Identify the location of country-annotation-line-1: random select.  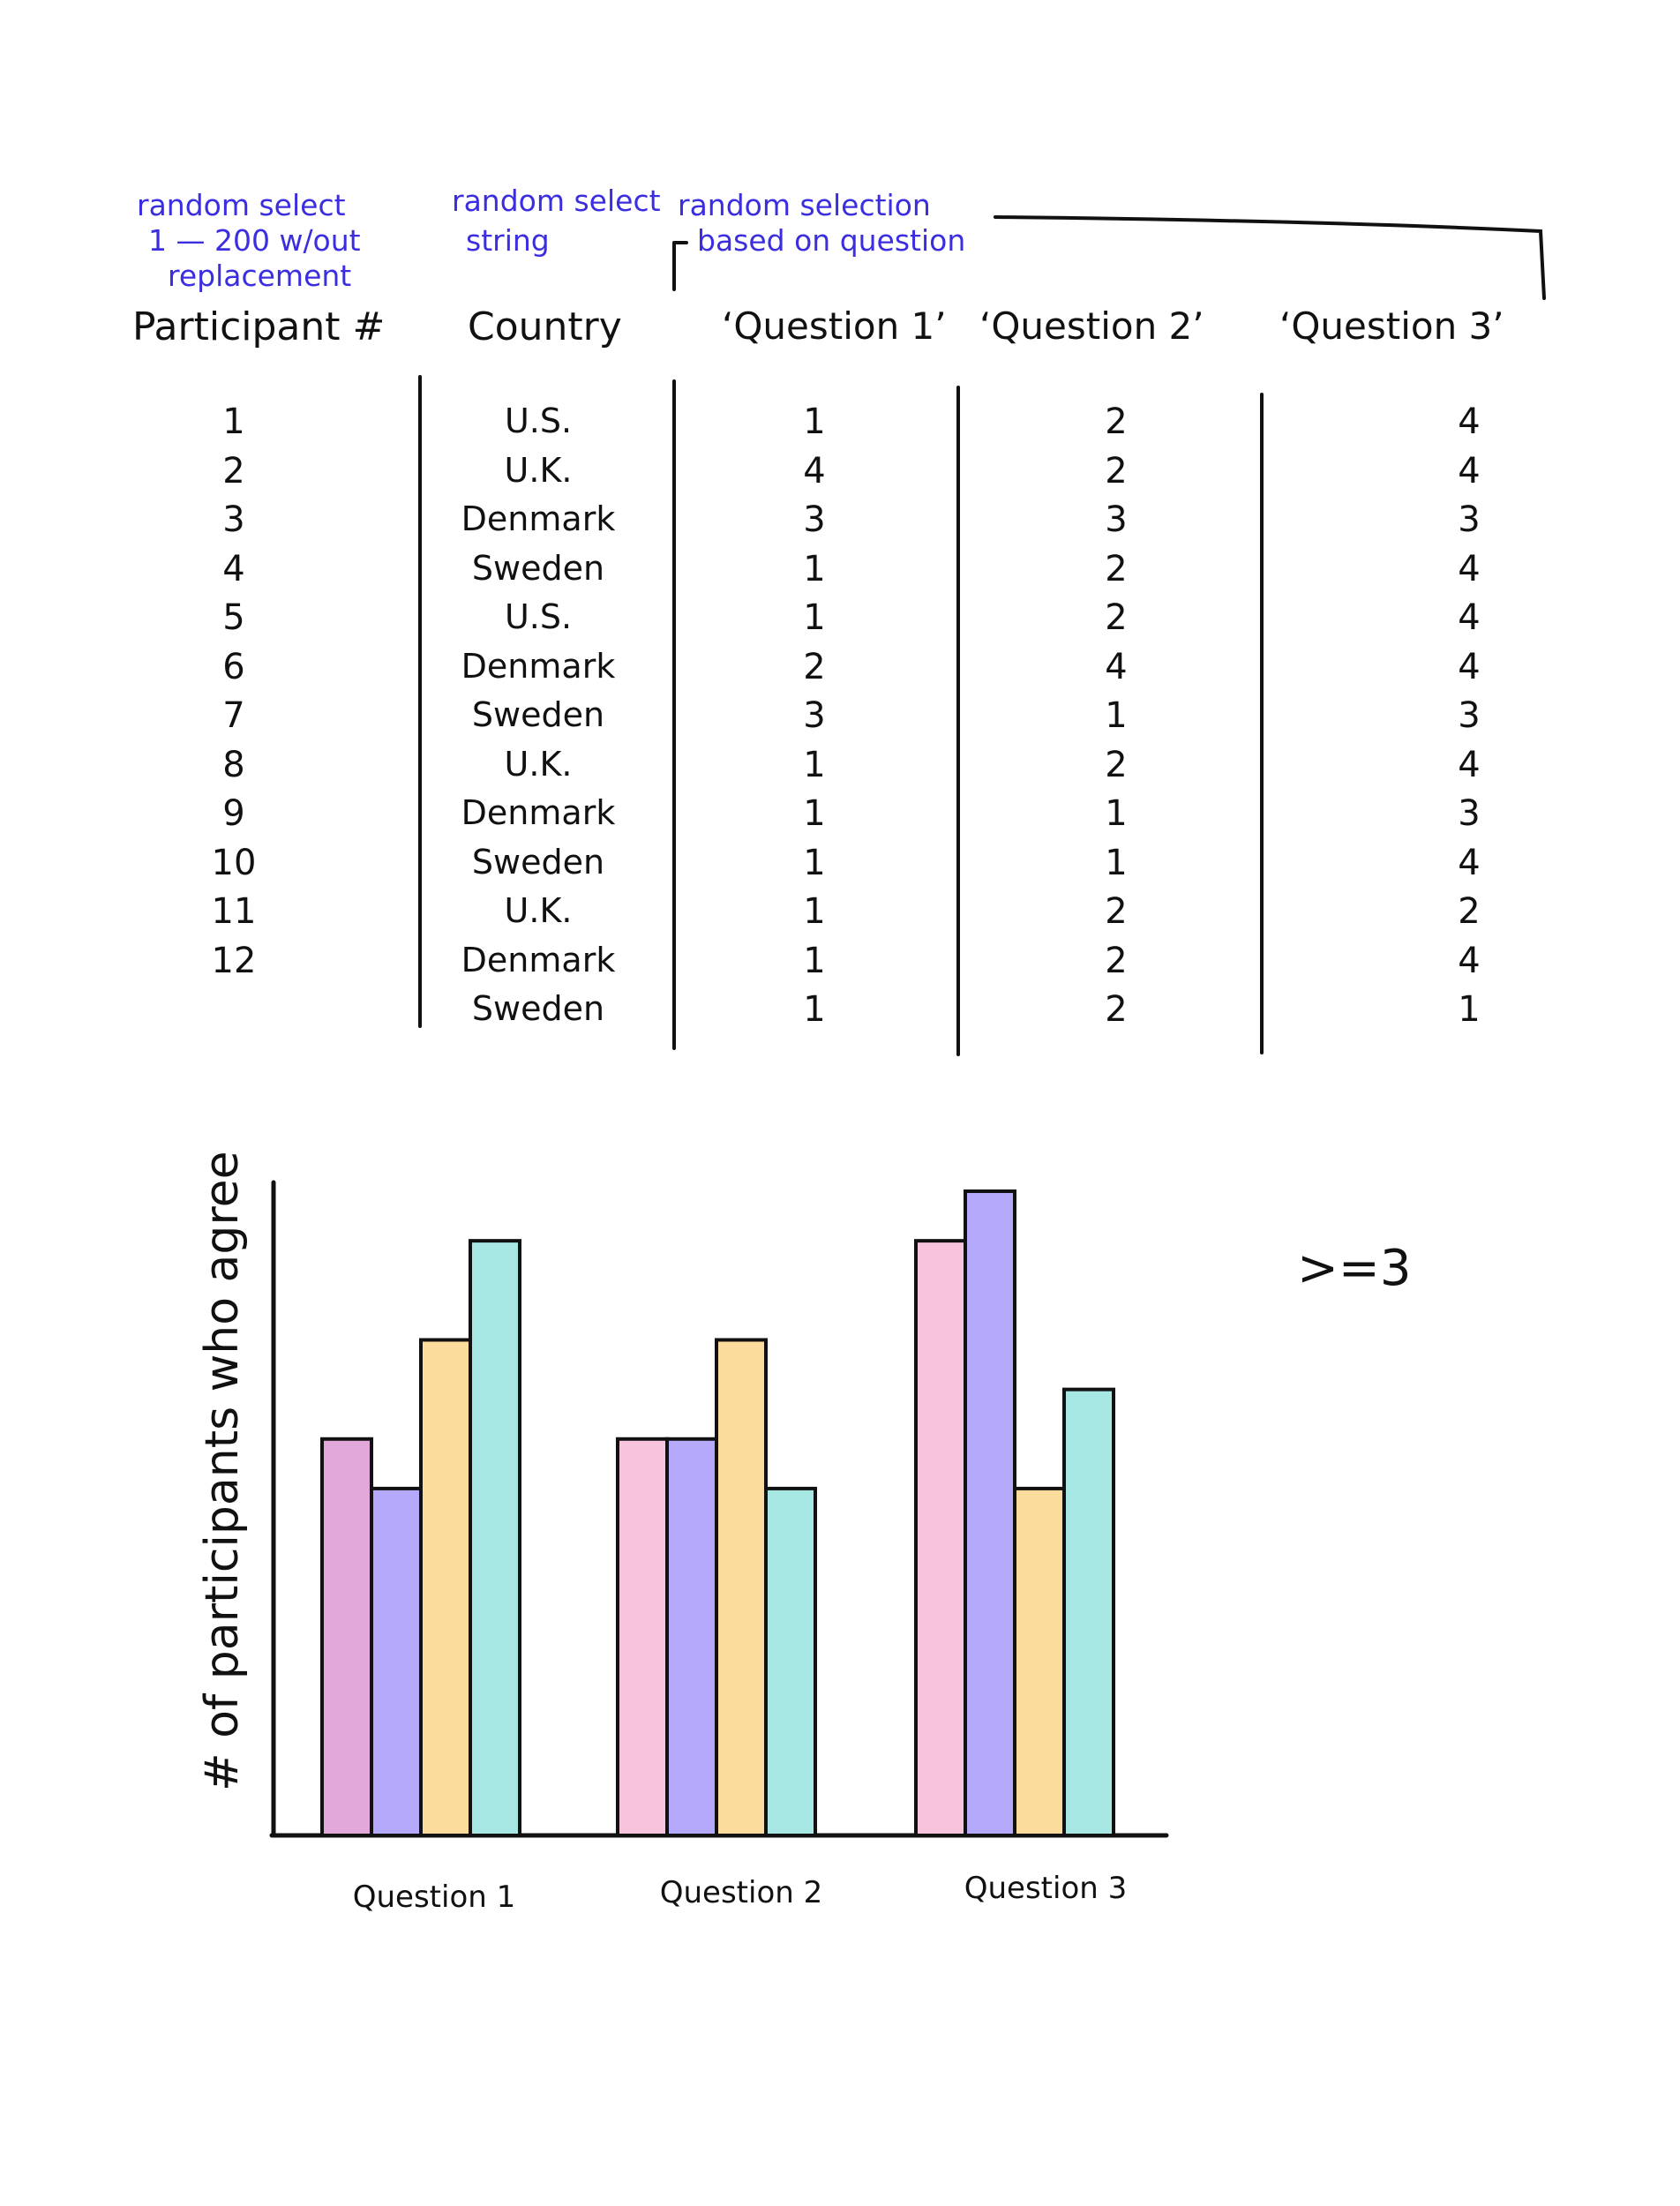
(556, 201).